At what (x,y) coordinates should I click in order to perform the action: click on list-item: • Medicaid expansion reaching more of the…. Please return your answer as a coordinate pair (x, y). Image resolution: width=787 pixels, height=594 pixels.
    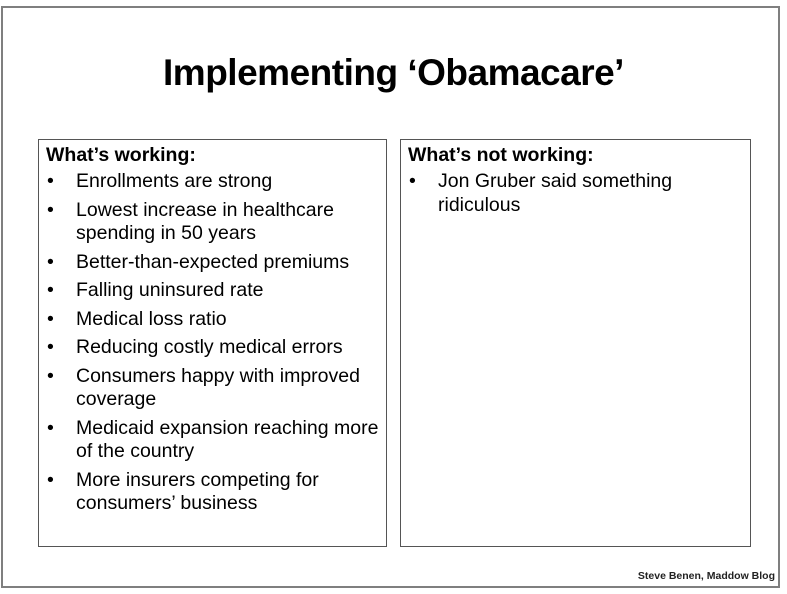
    Looking at the image, I should click on (212, 440).